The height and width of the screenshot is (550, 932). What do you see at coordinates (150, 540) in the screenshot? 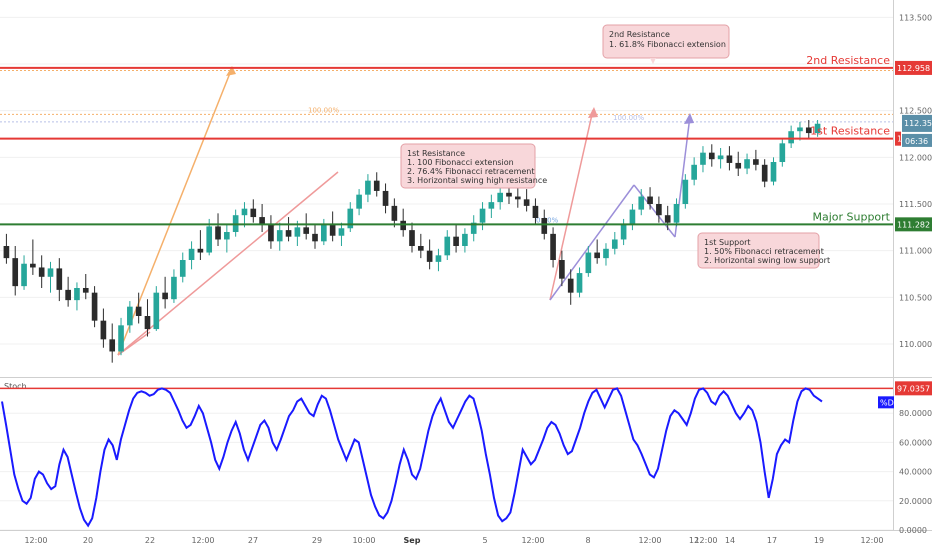
I see `time-tick-label: 22` at bounding box center [150, 540].